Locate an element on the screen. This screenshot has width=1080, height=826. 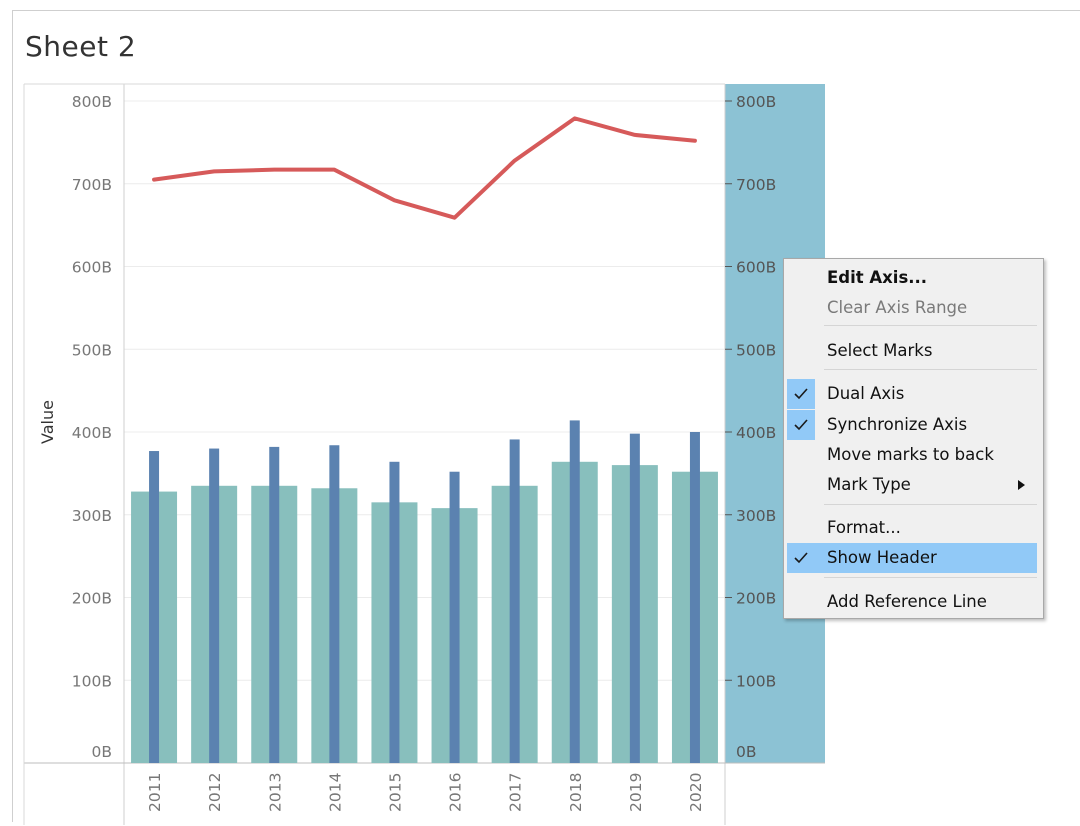
menu-item-label: Select Marks is located at coordinates (880, 350).